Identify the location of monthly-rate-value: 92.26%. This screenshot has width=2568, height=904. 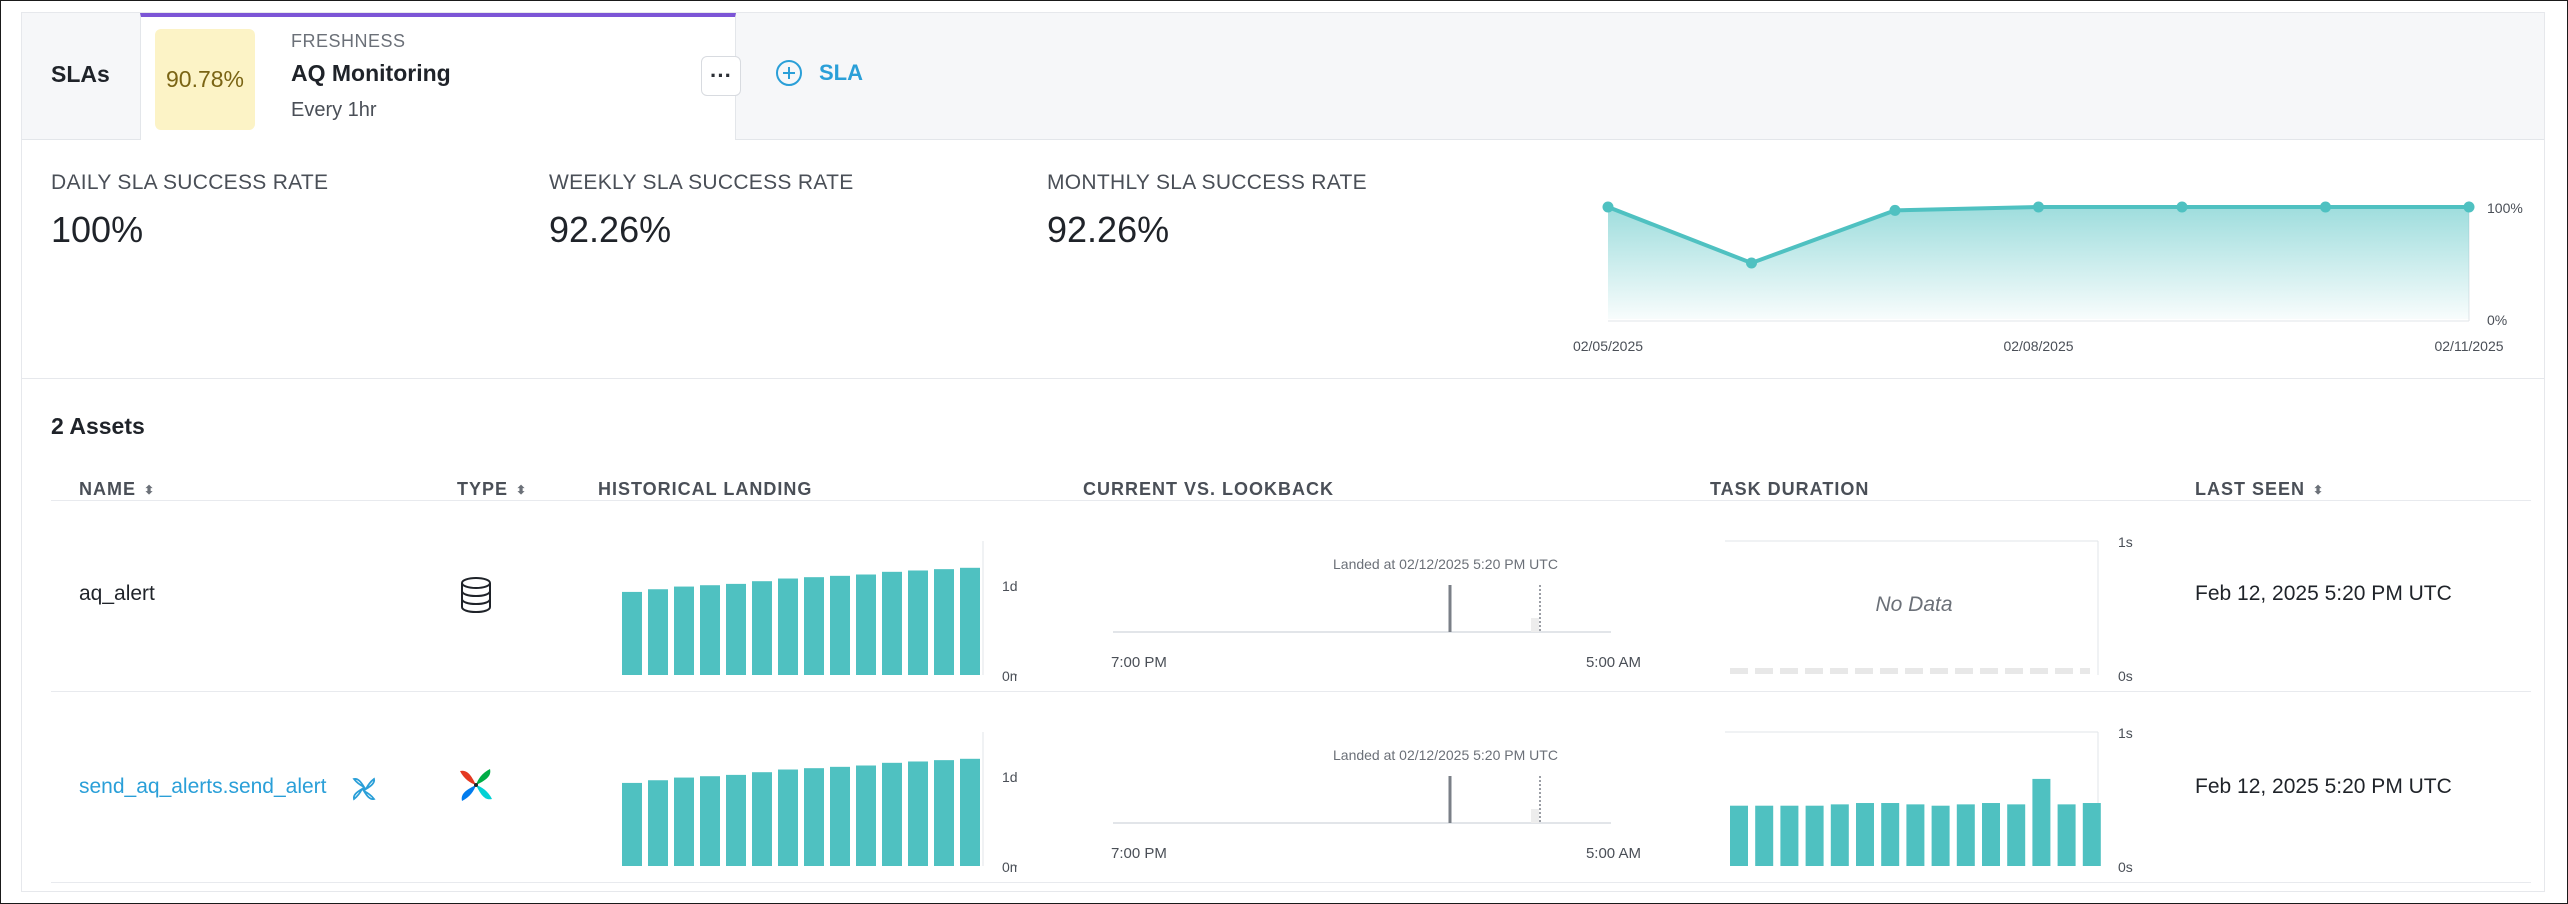
(1108, 229).